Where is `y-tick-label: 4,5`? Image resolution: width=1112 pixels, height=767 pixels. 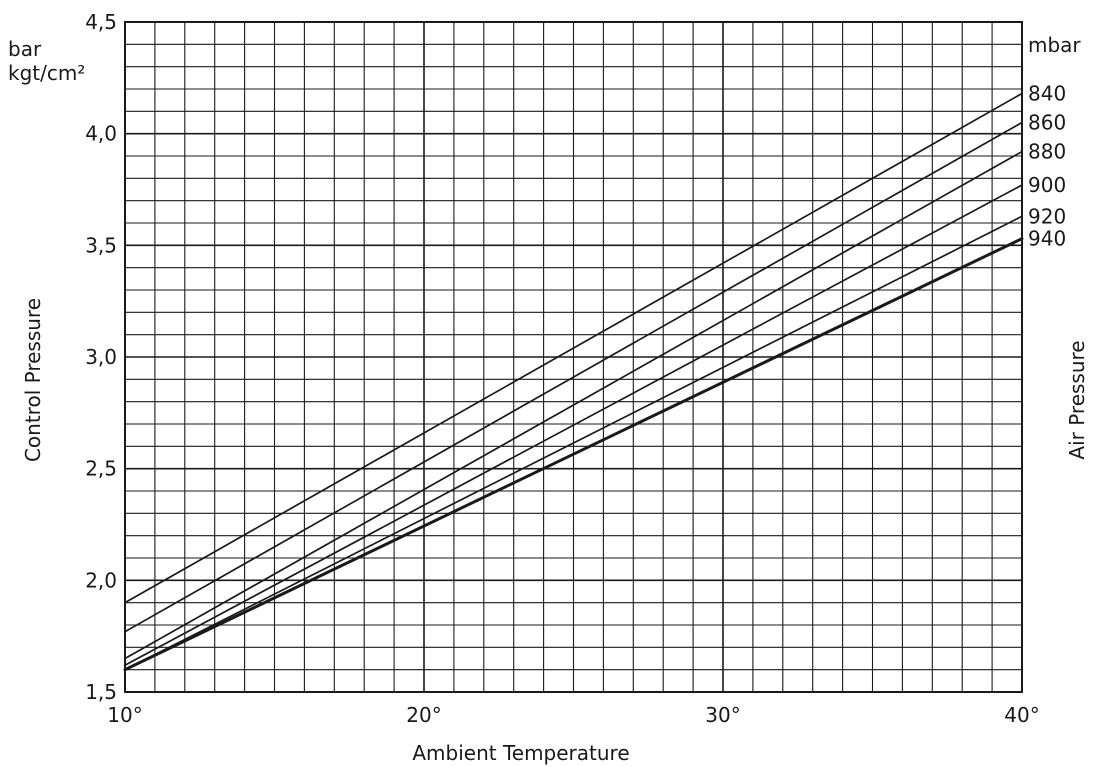 y-tick-label: 4,5 is located at coordinates (101, 22).